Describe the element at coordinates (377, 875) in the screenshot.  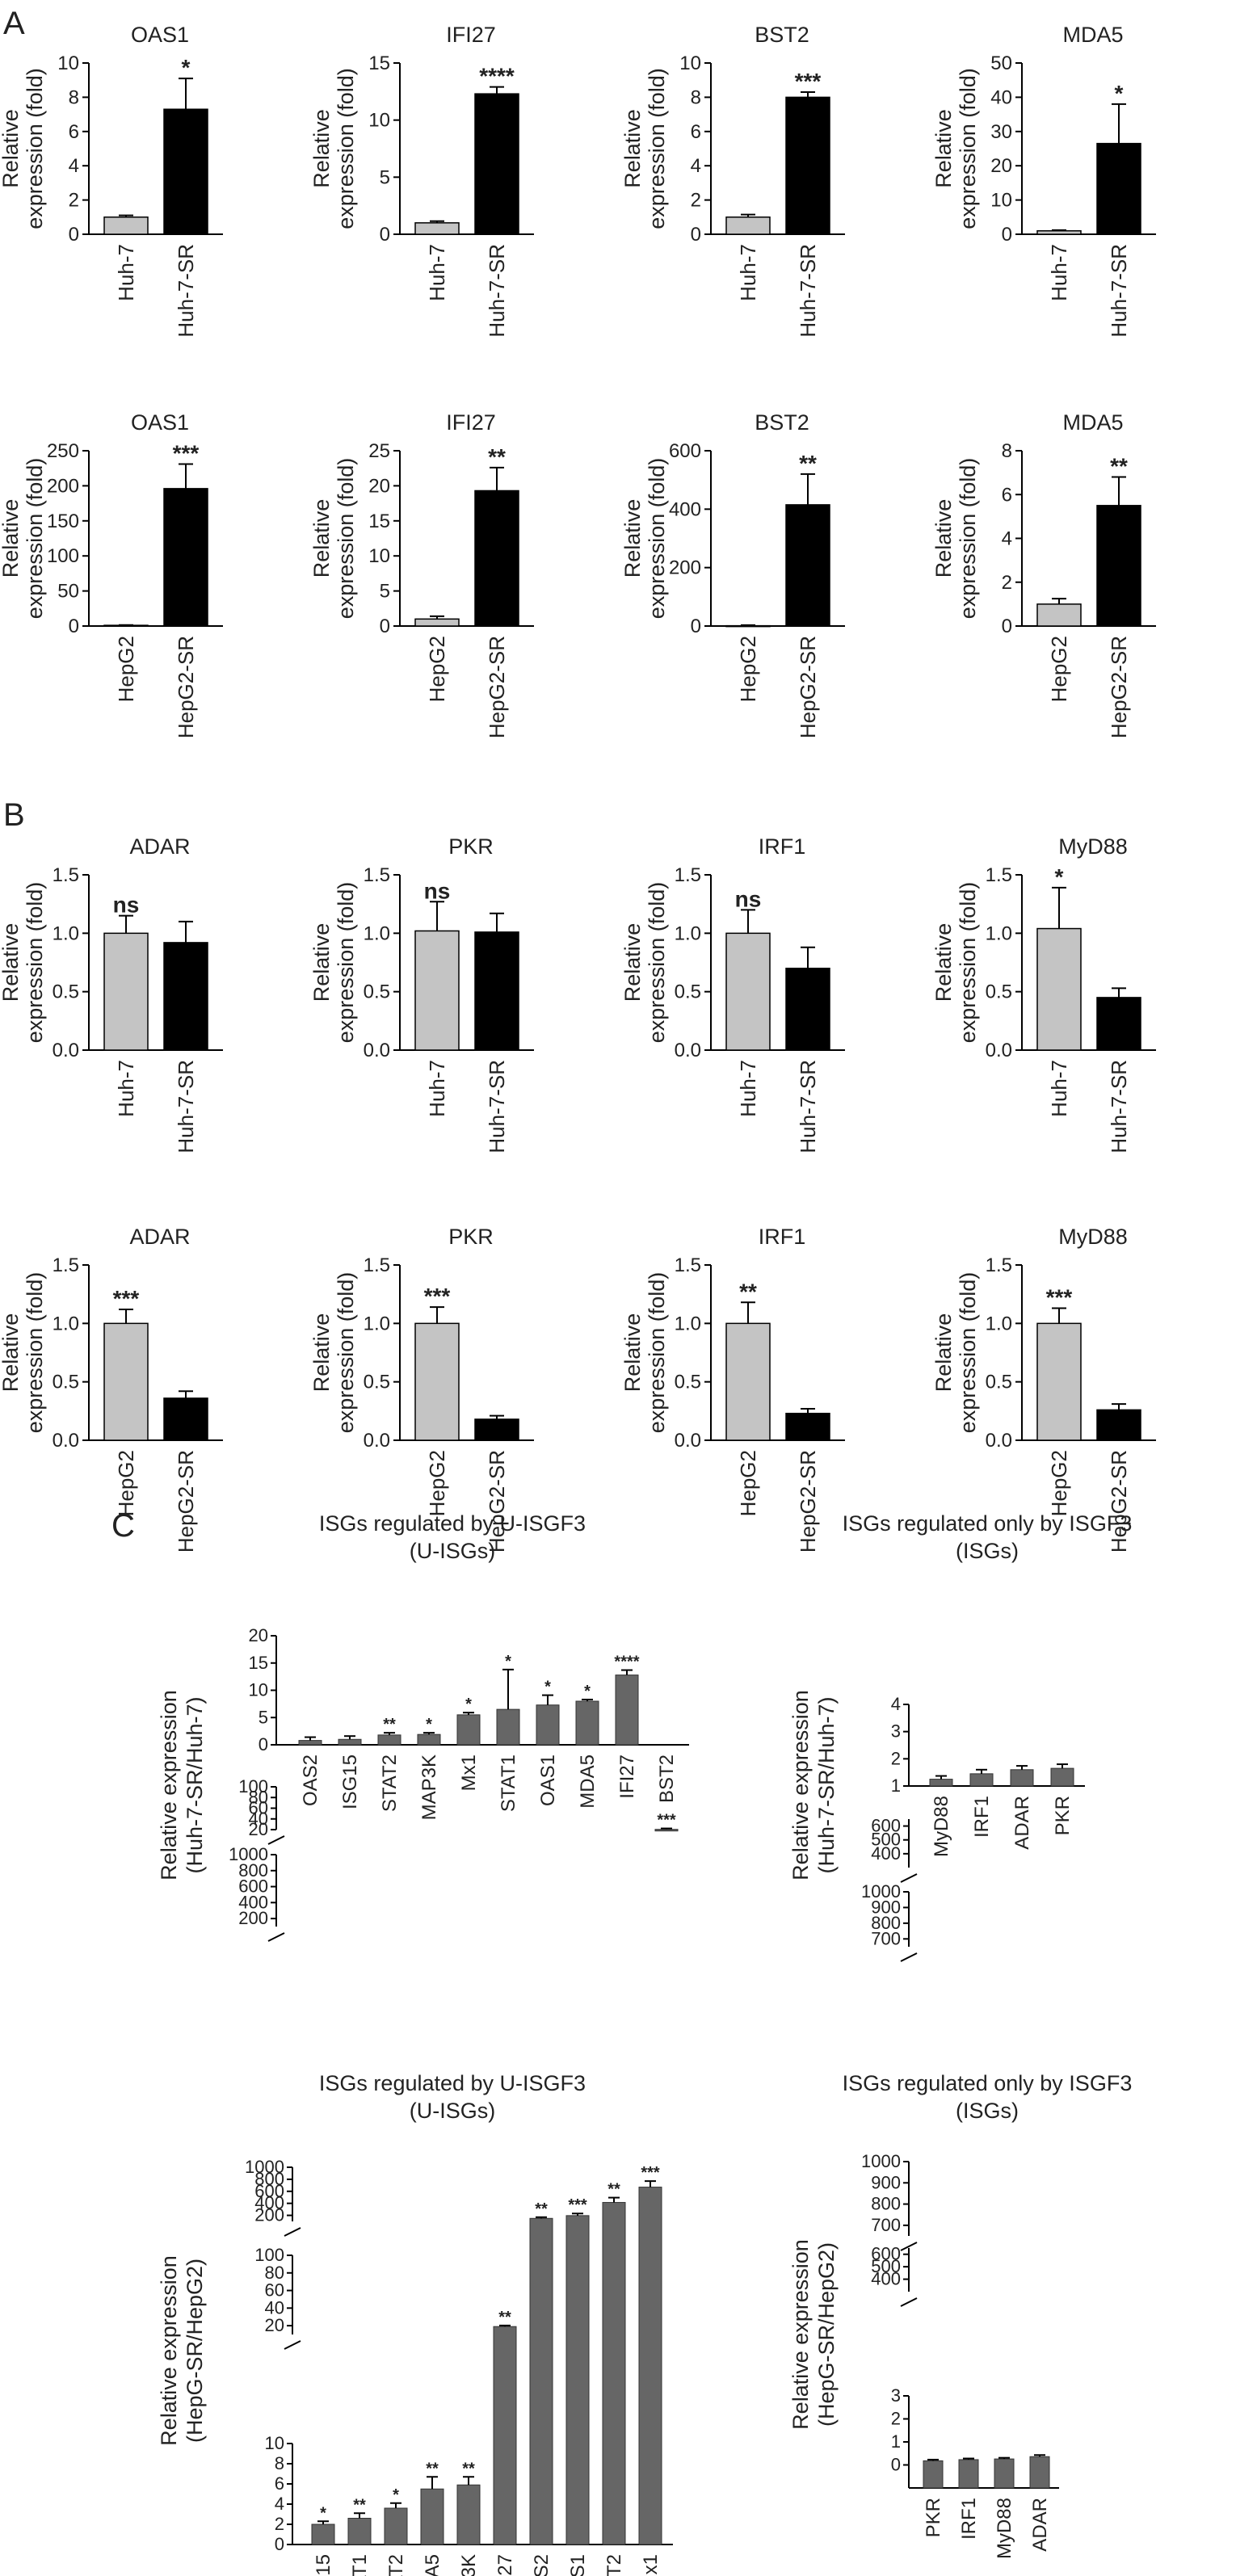
I see `y-tick-label: 1.5` at that location.